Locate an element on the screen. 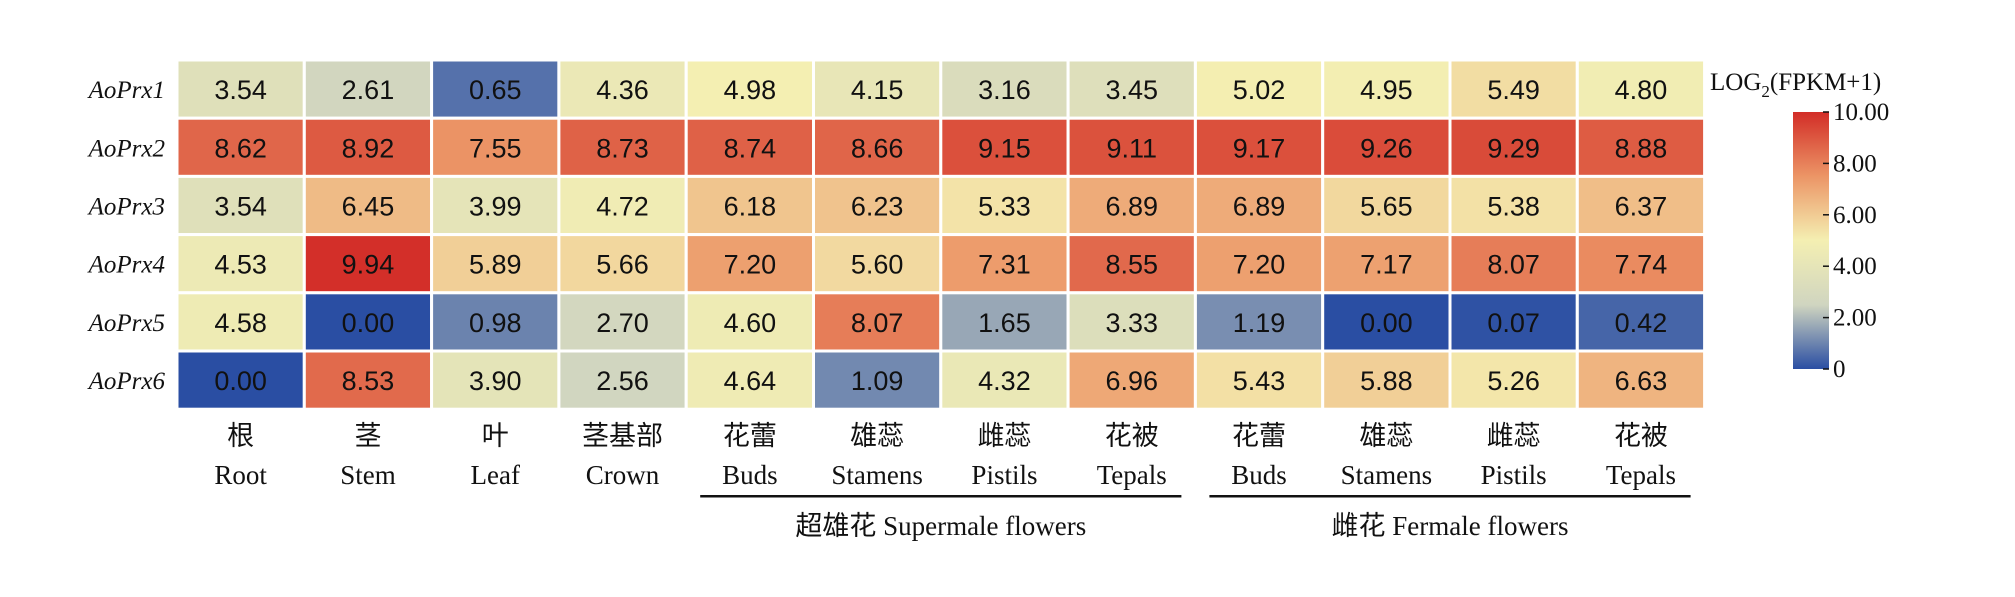 This screenshot has width=2015, height=597. colorbar-title-subscript: 2 is located at coordinates (1765, 91).